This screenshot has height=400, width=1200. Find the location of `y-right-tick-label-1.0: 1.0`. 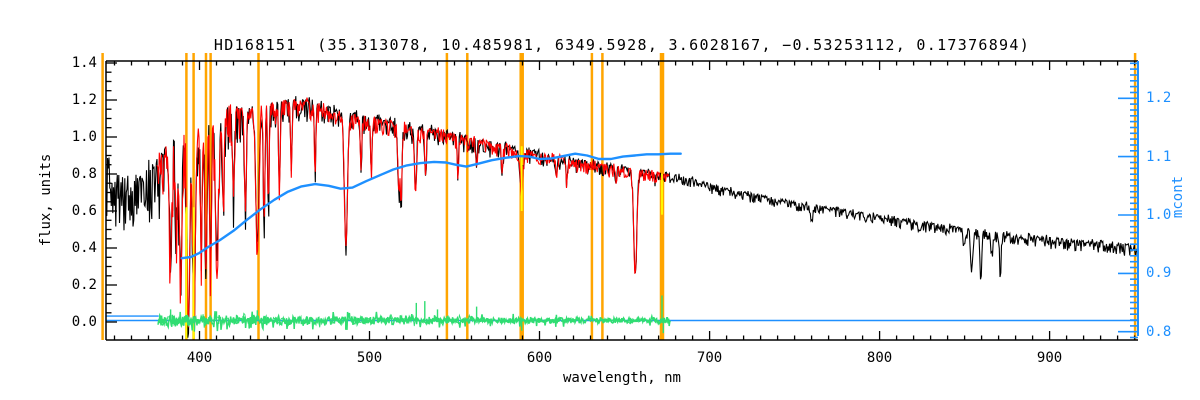

y-right-tick-label-1.0: 1.0 is located at coordinates (1159, 215).